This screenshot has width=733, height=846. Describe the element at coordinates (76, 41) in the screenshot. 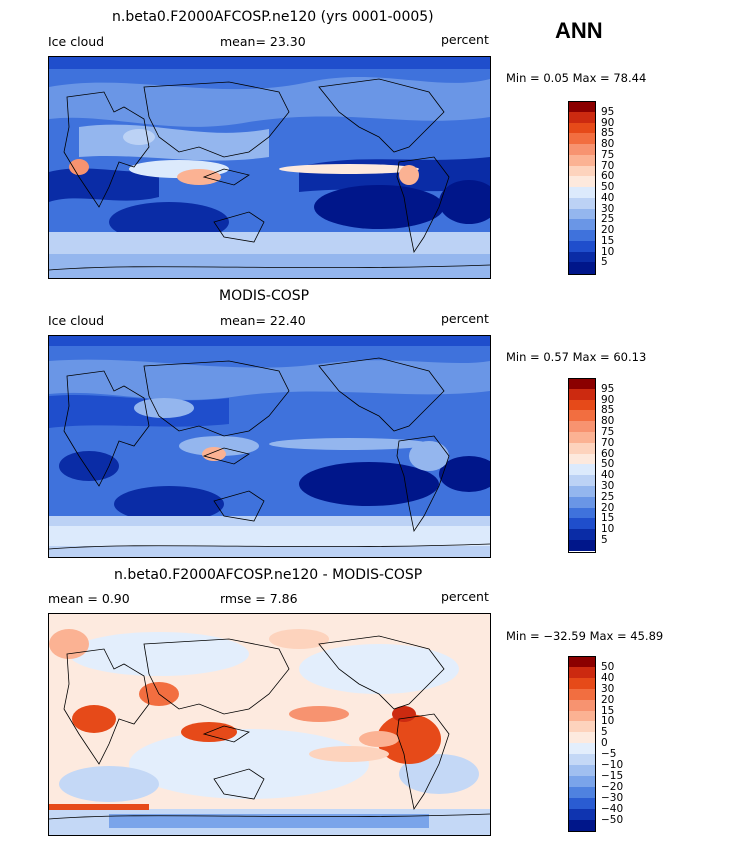

I see `panel1-variable-label: Ice cloud` at that location.